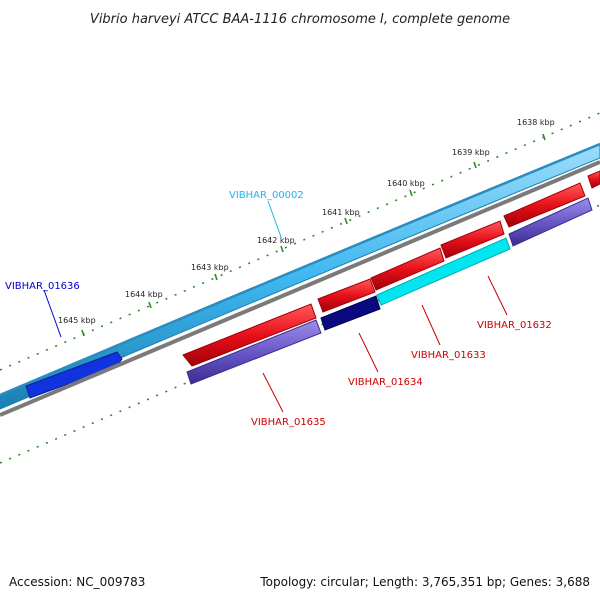  I want to click on gene-label-vibhar-01635: VIBHAR_01635, so click(288, 422).